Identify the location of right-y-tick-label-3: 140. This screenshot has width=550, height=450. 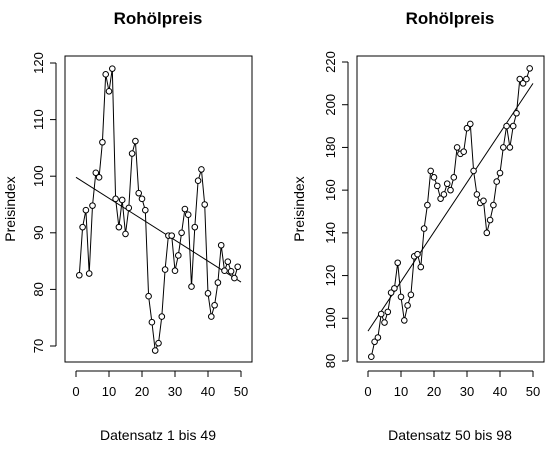
(330, 233).